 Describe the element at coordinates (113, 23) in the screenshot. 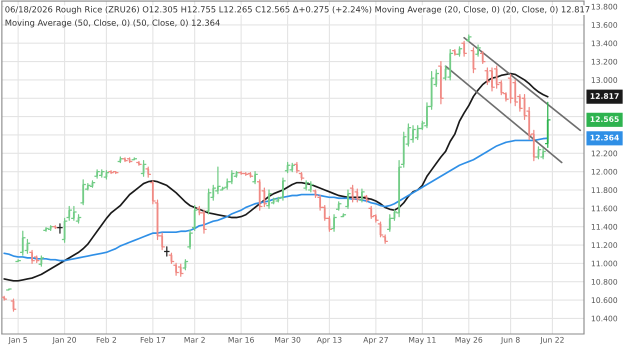

I see `text: Moving Average (50, Close, 0) (50, Close, 0) 12.364` at that location.